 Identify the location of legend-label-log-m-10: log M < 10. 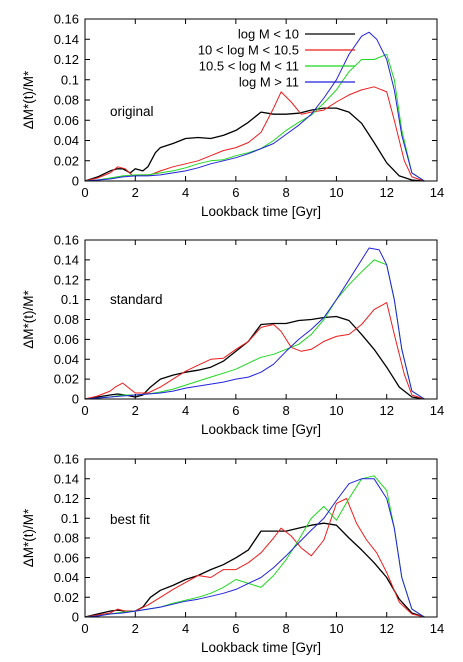
(268, 34).